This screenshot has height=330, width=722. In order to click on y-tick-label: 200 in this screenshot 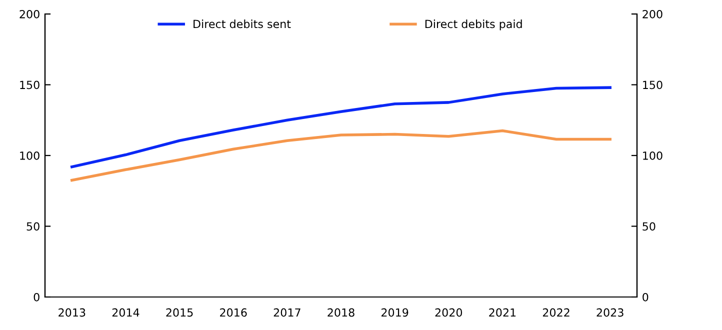, I will do `click(30, 14)`.